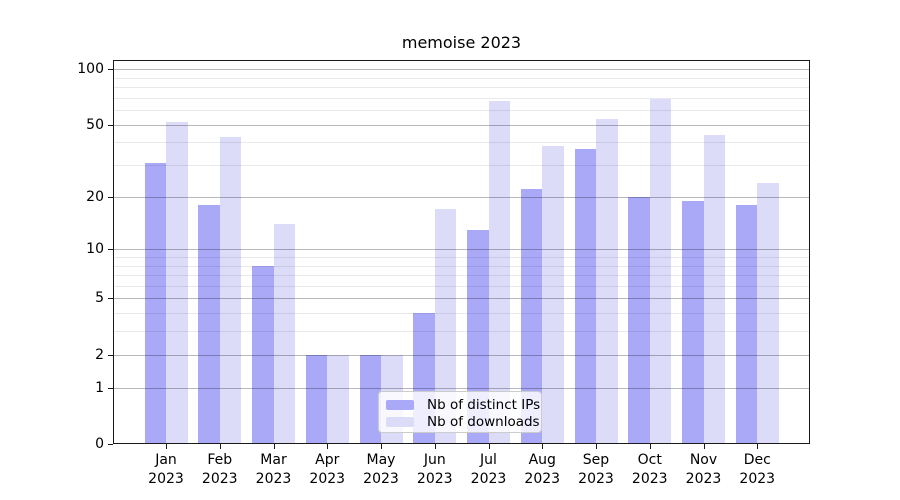 The image size is (900, 500). What do you see at coordinates (90, 69) in the screenshot?
I see `y-tick-label: 100` at bounding box center [90, 69].